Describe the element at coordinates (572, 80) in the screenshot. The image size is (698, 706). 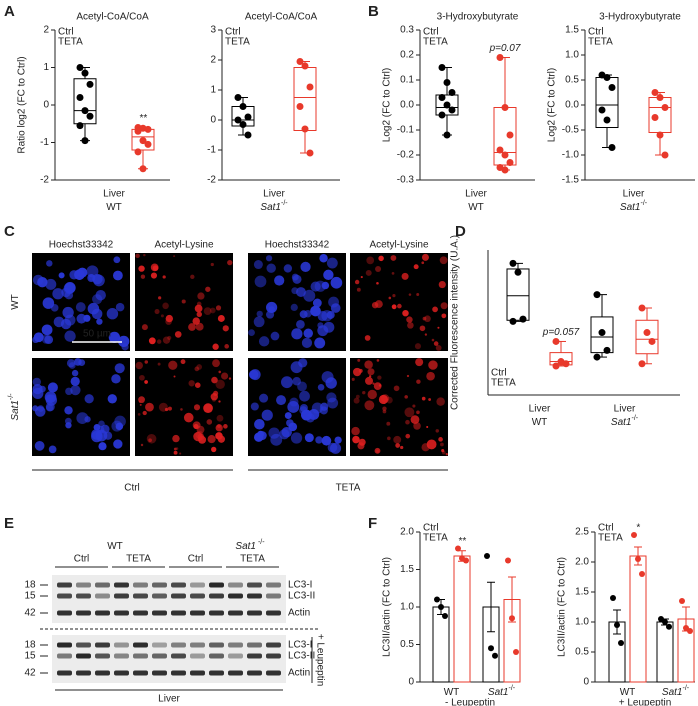
I see `y-tick-label: 0.5` at that location.